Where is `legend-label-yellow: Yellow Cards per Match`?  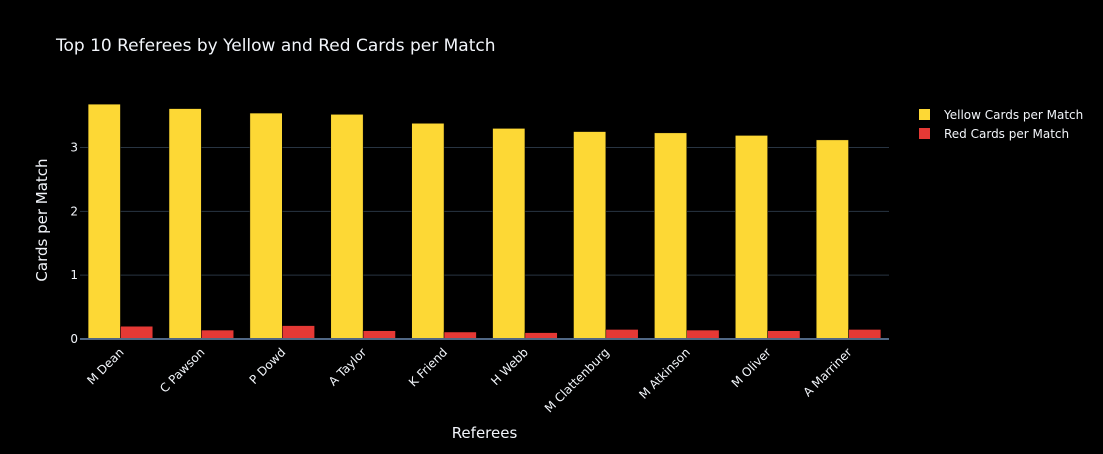
legend-label-yellow: Yellow Cards per Match is located at coordinates (1013, 115).